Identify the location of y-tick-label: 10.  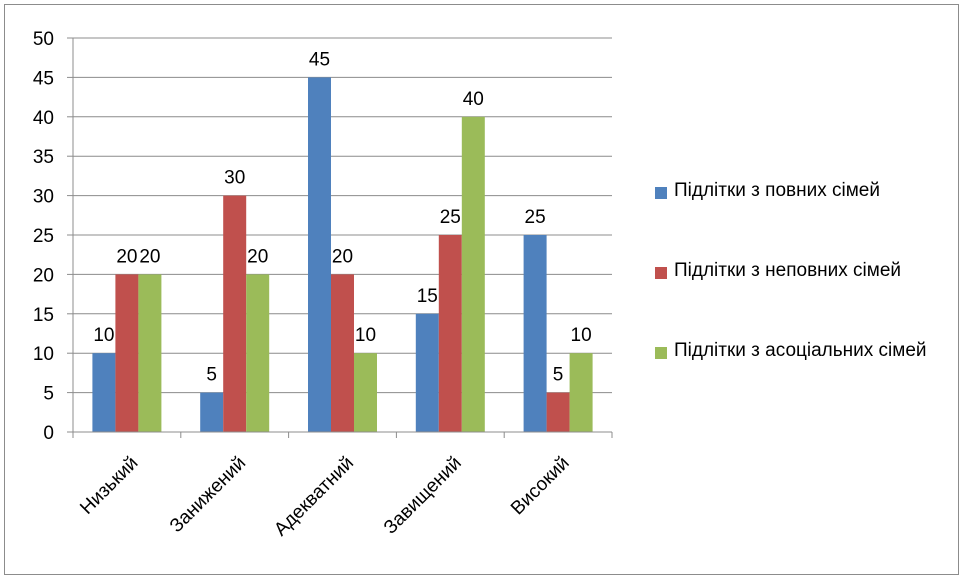
(43, 354).